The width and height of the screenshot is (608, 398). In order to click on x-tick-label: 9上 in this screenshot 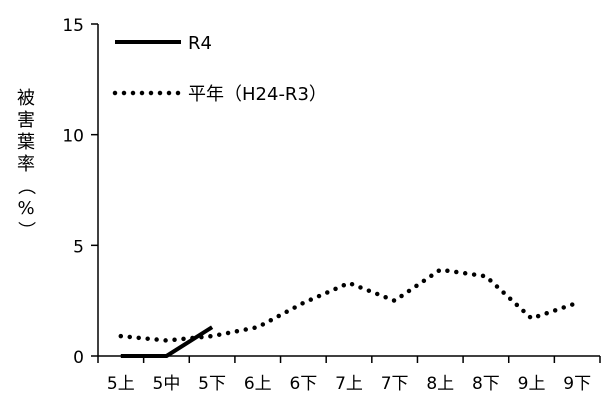, I will do `click(532, 384)`.